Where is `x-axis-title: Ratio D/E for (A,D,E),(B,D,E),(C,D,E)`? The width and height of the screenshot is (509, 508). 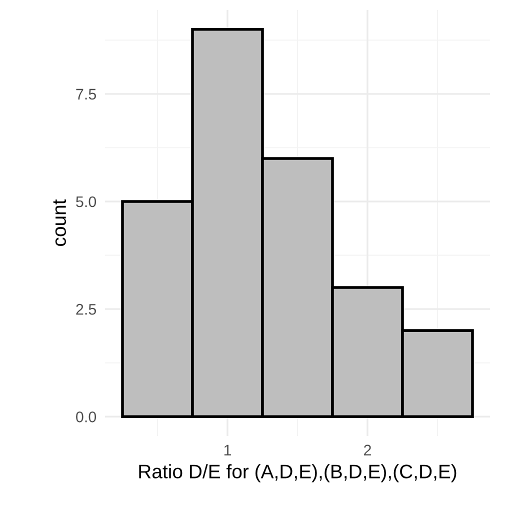
x-axis-title: Ratio D/E for (A,D,E),(B,D,E),(C,D,E) is located at coordinates (297, 473).